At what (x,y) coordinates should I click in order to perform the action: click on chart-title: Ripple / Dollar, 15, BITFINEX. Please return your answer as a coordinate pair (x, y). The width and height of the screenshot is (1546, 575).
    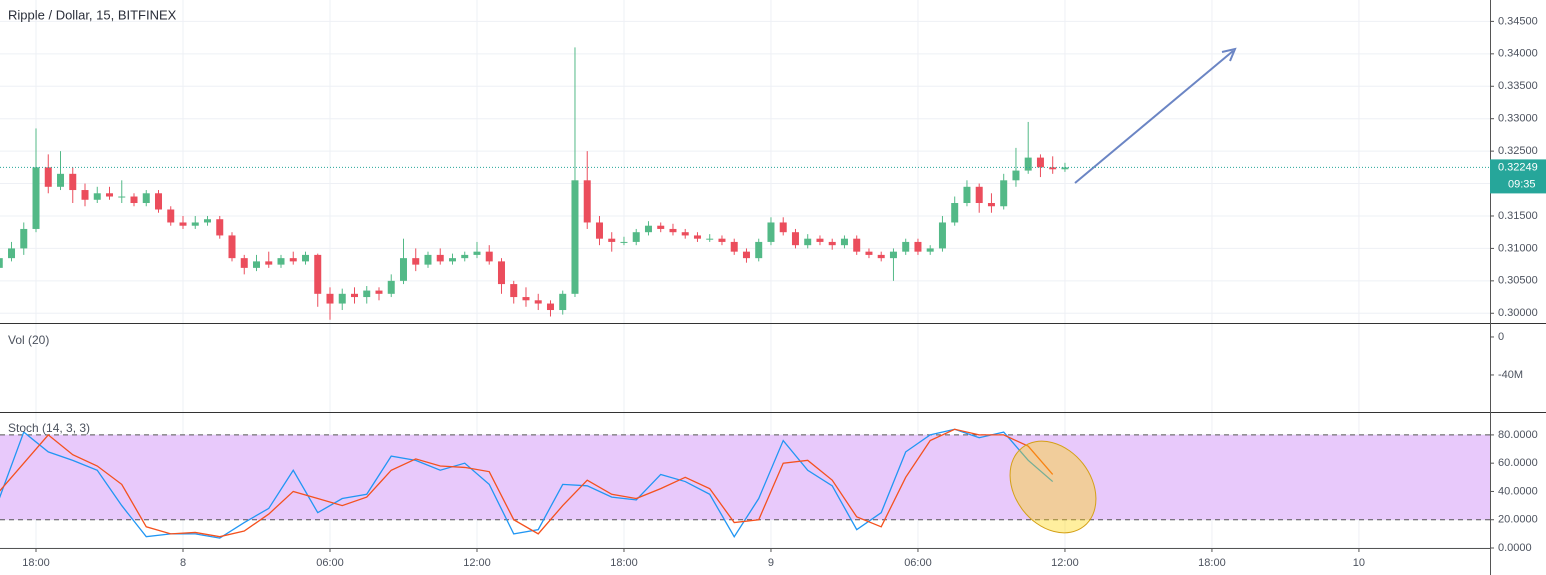
    Looking at the image, I should click on (92, 14).